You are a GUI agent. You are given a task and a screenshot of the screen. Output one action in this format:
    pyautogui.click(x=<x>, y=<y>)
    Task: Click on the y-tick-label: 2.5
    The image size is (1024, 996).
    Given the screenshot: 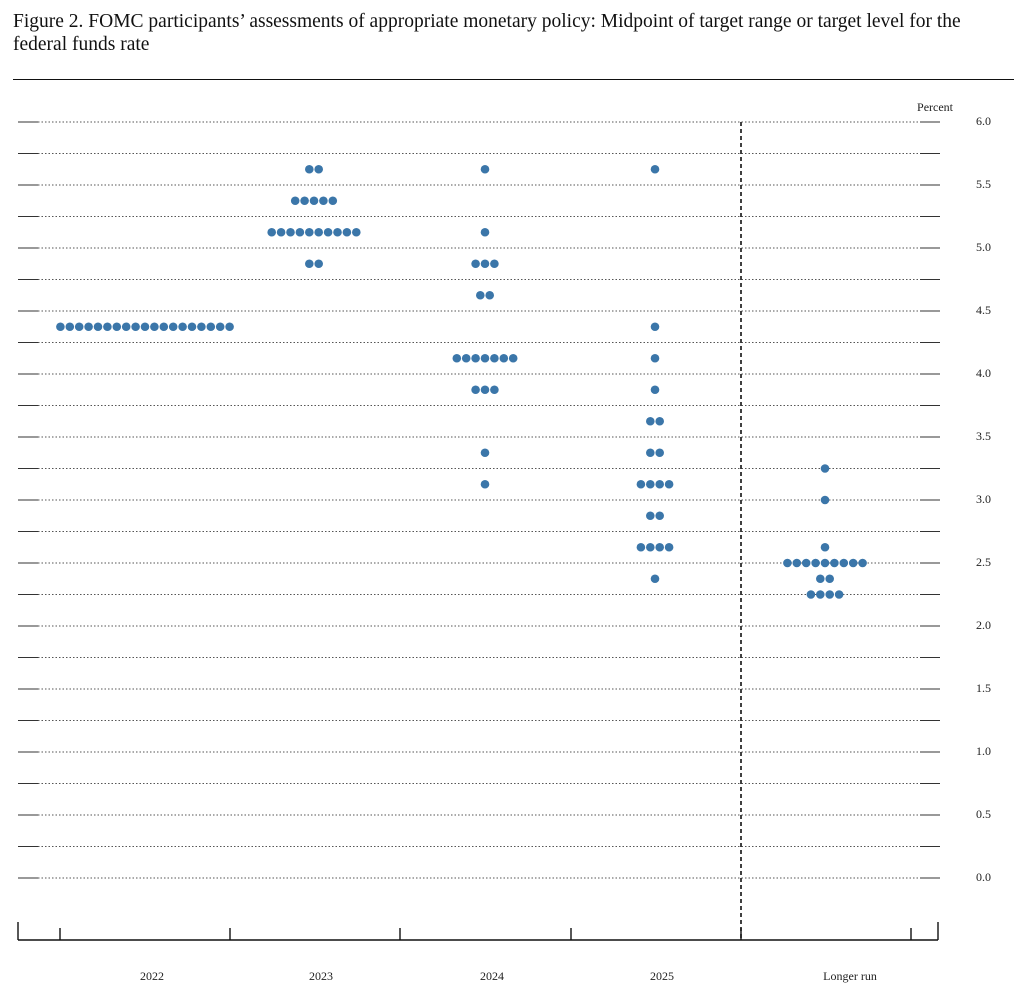 What is the action you would take?
    pyautogui.click(x=983, y=562)
    